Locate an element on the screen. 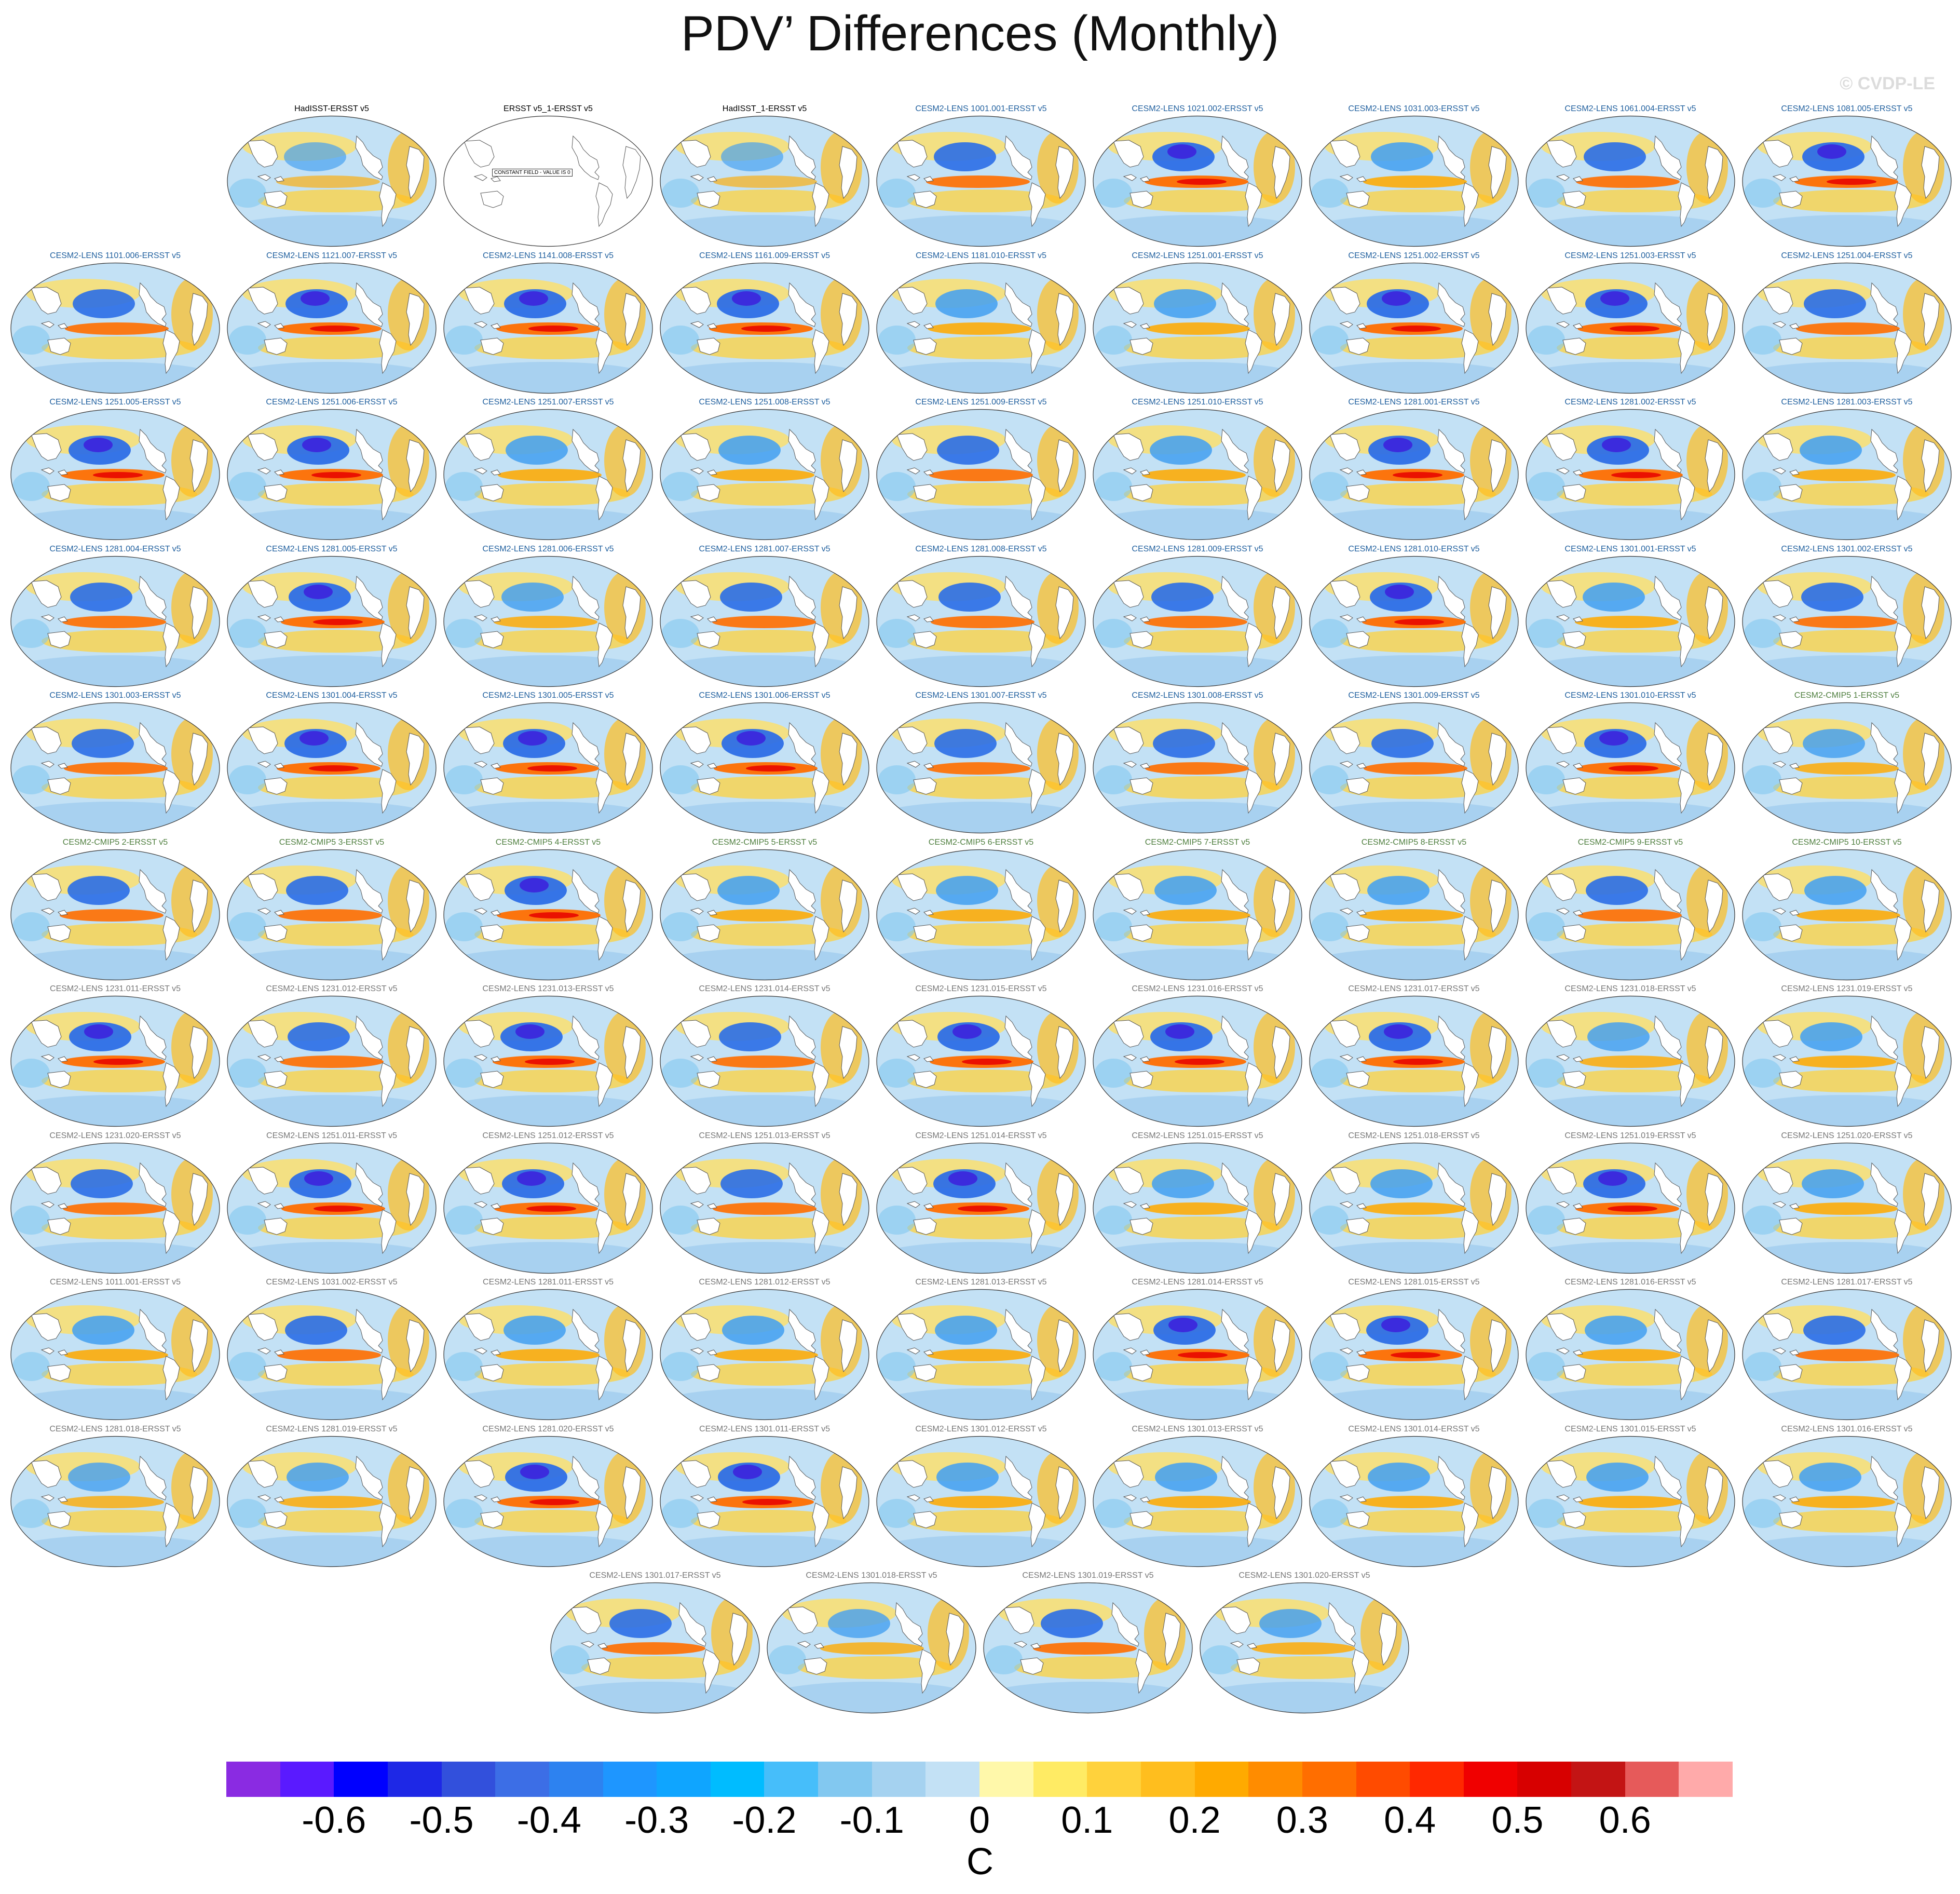  panel-title: HadISST_1-ERSST v5 is located at coordinates (764, 108).